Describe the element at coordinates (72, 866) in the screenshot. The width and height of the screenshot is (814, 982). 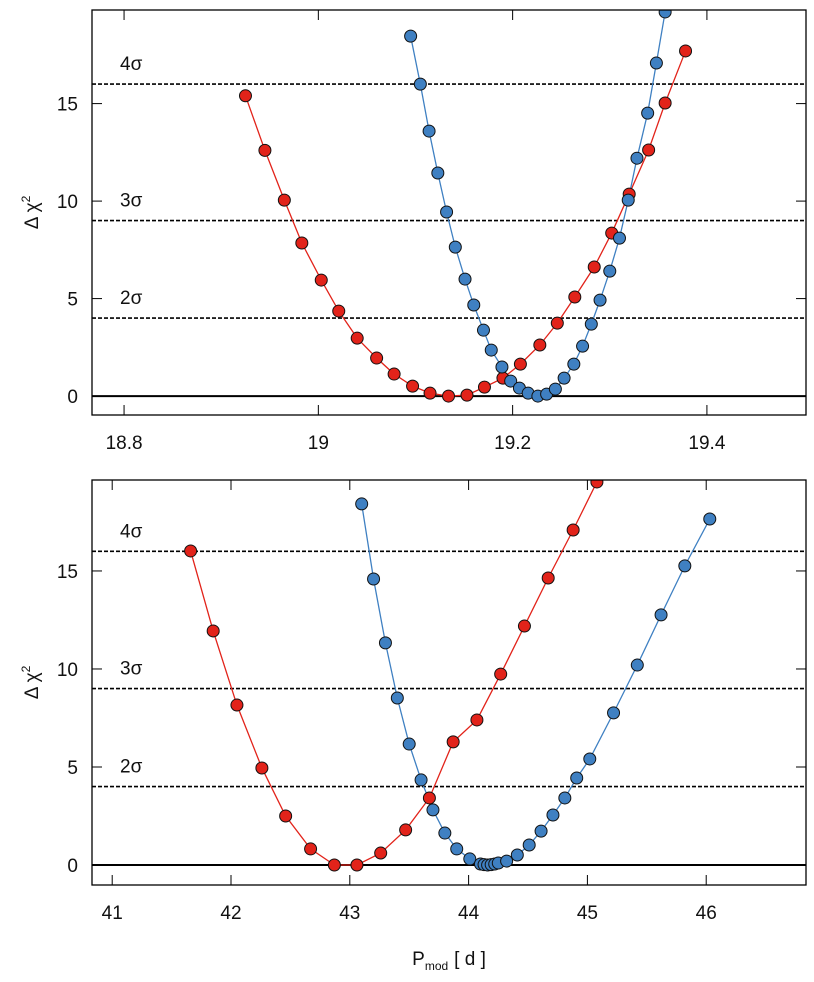
I see `y-tick-label: 0` at that location.